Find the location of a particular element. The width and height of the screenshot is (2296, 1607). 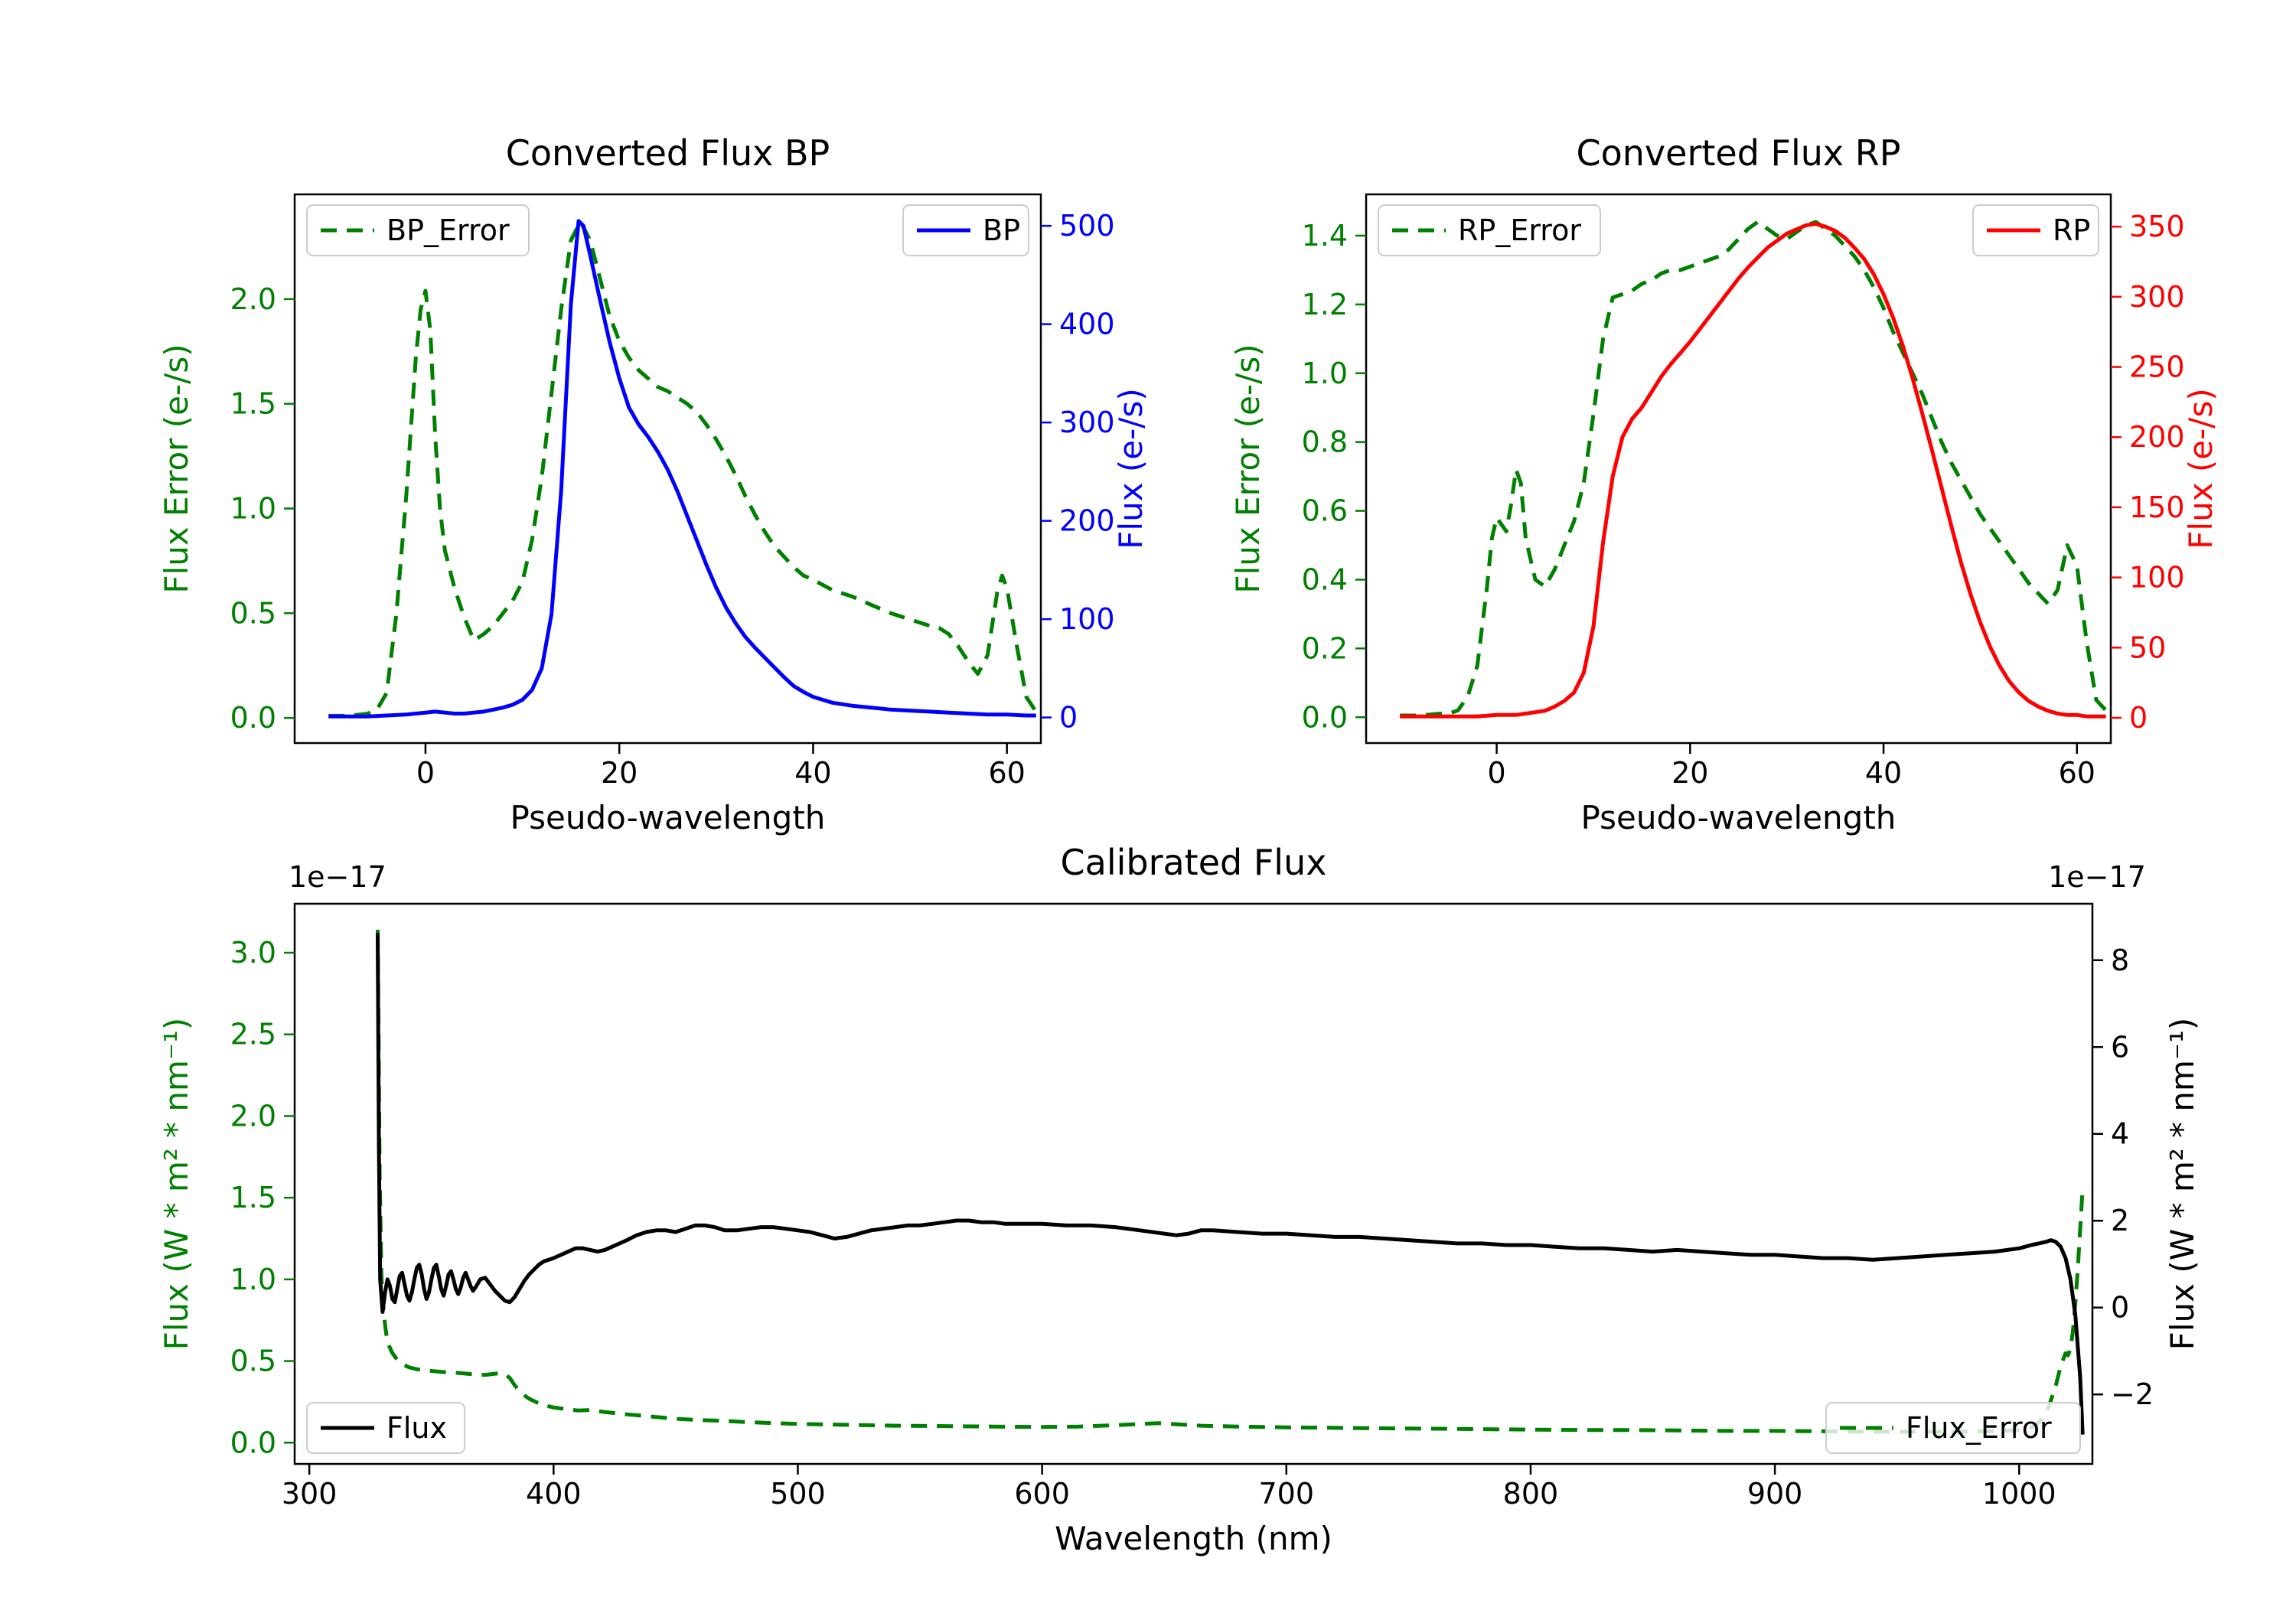

right-tick-label: 4 is located at coordinates (2120, 1134).